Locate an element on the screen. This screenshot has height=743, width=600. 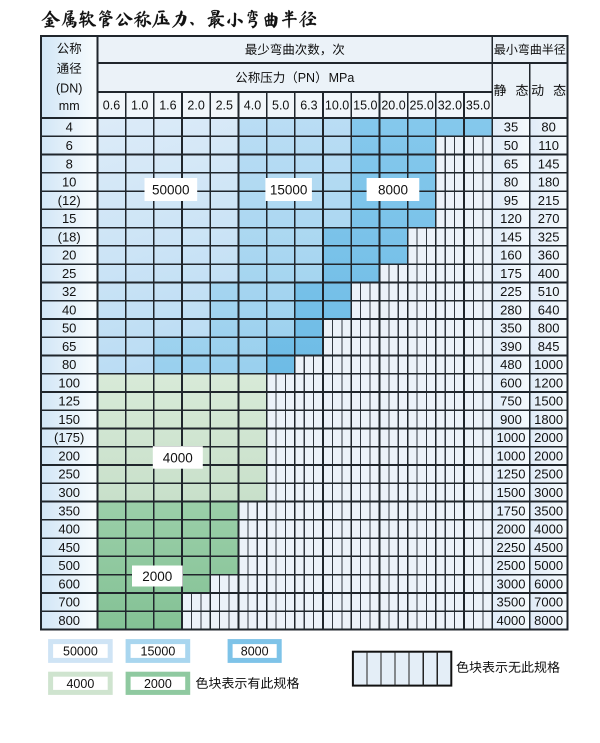
svg-text: 110 is located at coordinates (548, 145).